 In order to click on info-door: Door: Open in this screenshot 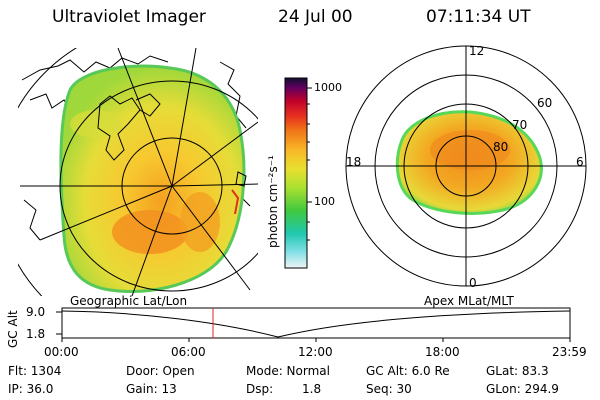, I will do `click(160, 371)`.